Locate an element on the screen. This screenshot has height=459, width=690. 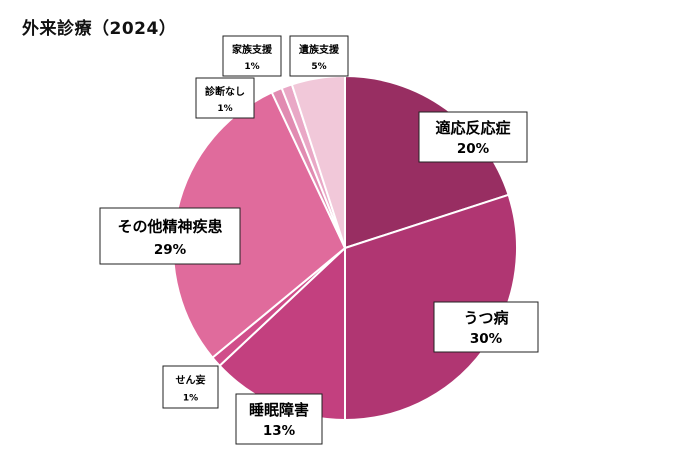
slice-label: せん妄 is located at coordinates (191, 380).